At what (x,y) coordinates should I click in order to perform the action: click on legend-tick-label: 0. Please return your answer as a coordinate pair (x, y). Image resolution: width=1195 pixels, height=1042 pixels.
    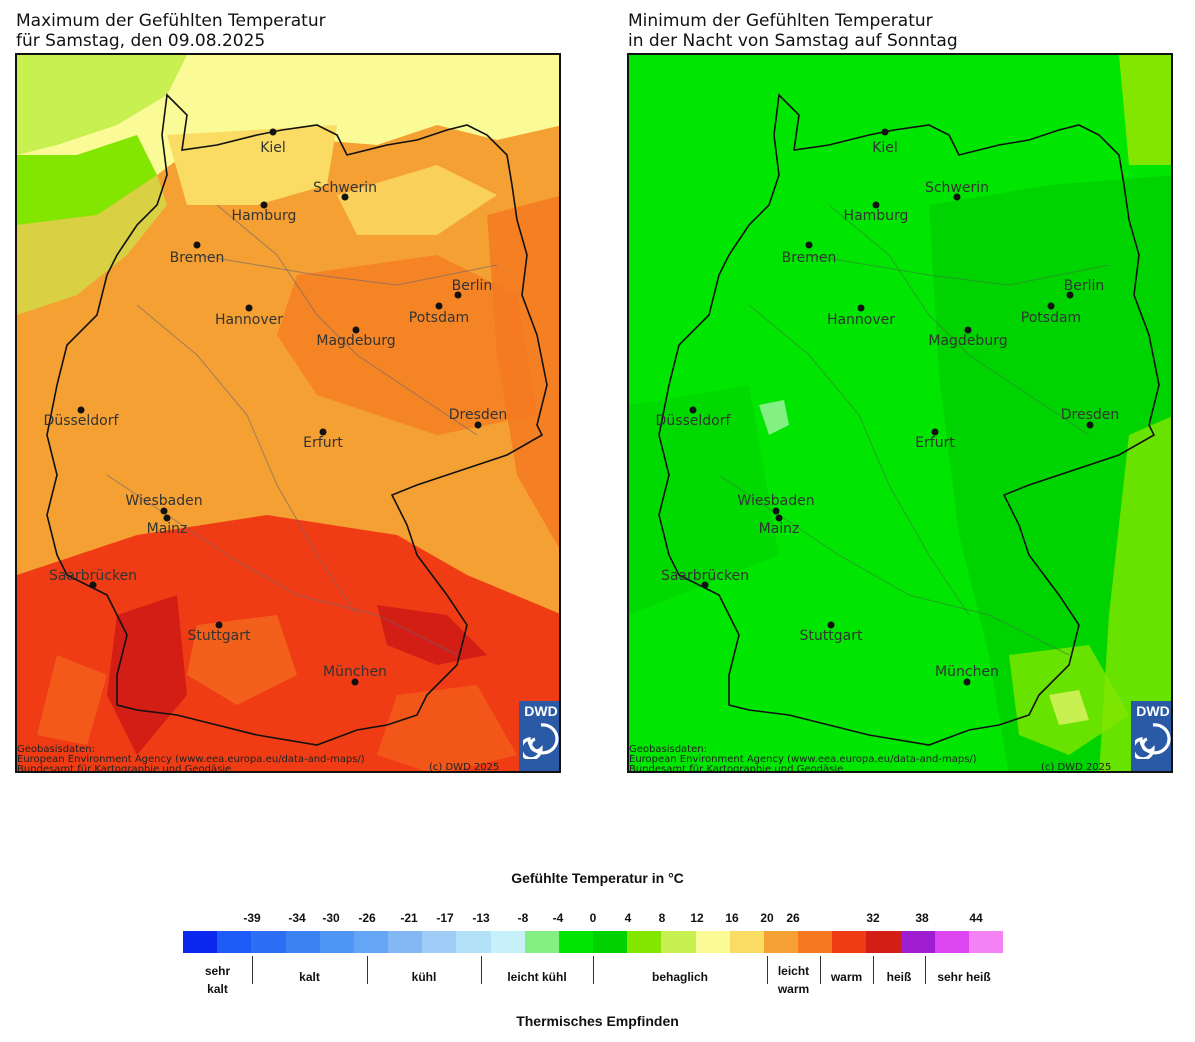
    Looking at the image, I should click on (593, 918).